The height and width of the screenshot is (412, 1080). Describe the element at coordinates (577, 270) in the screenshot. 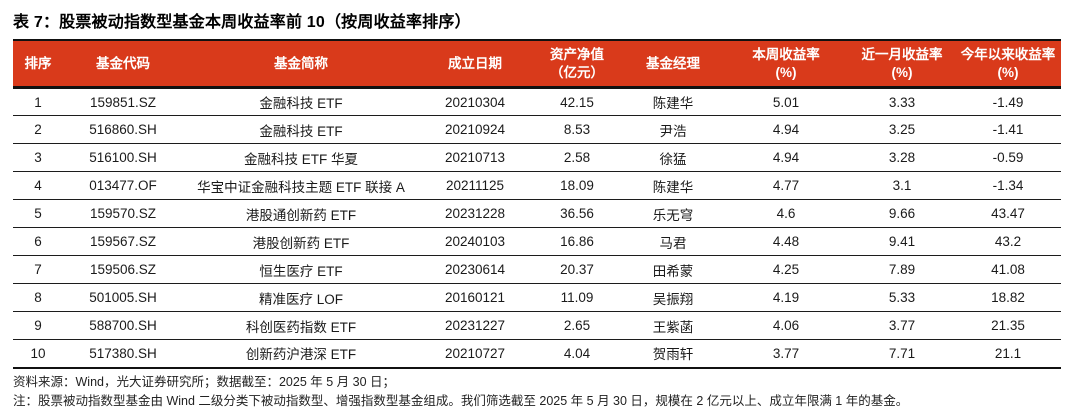

I see `cell-net-asset-value: 20.37` at that location.